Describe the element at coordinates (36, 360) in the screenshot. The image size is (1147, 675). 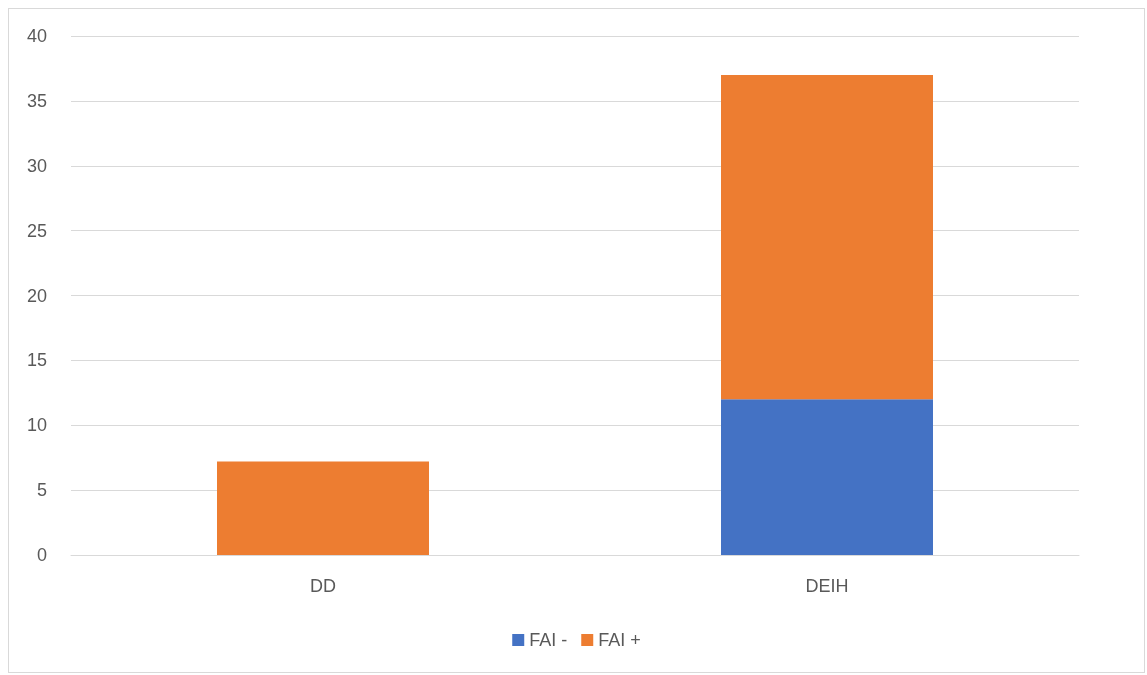
I see `y-tick-label: 15` at that location.